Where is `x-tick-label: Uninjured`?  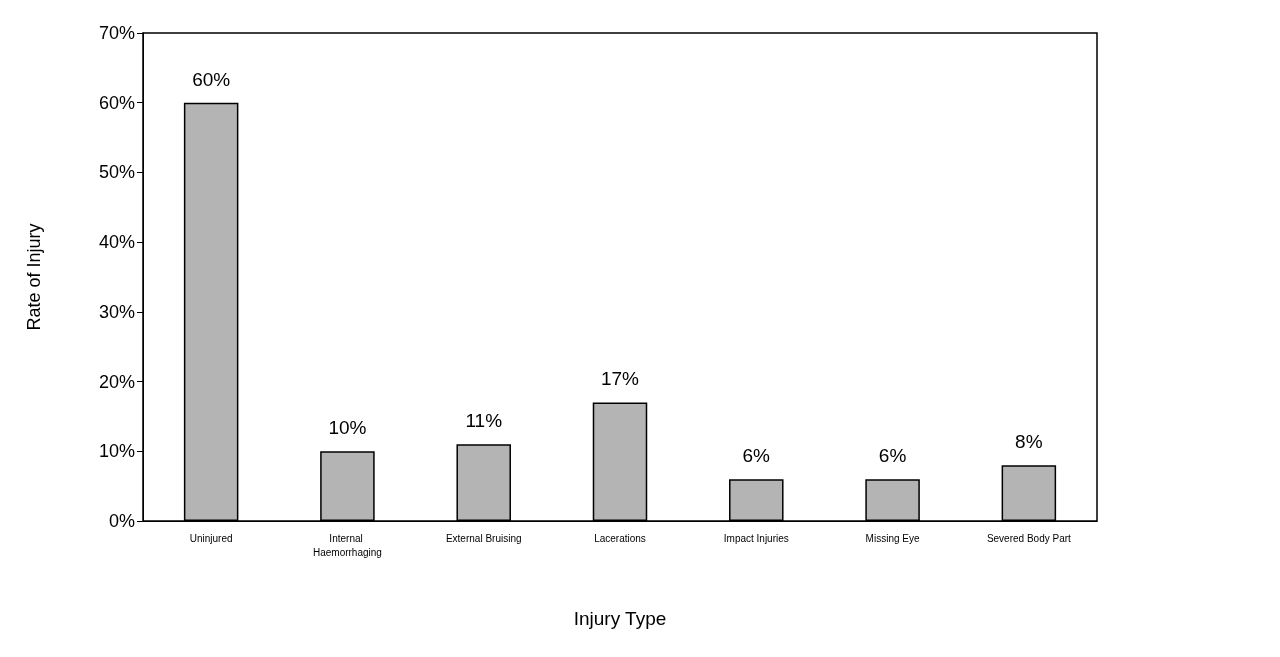 x-tick-label: Uninjured is located at coordinates (211, 538).